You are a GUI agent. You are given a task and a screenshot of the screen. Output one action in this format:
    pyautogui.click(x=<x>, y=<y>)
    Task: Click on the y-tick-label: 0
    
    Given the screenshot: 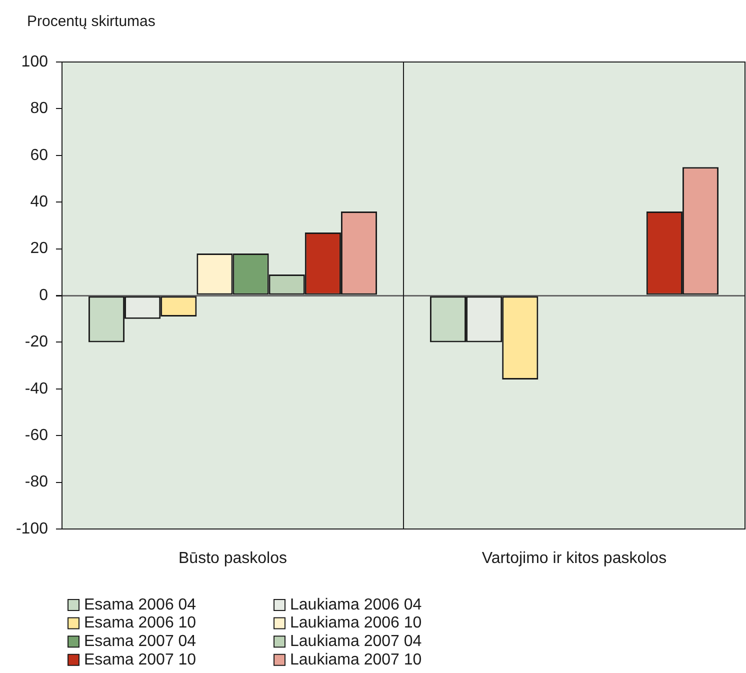 What is the action you would take?
    pyautogui.click(x=43, y=295)
    